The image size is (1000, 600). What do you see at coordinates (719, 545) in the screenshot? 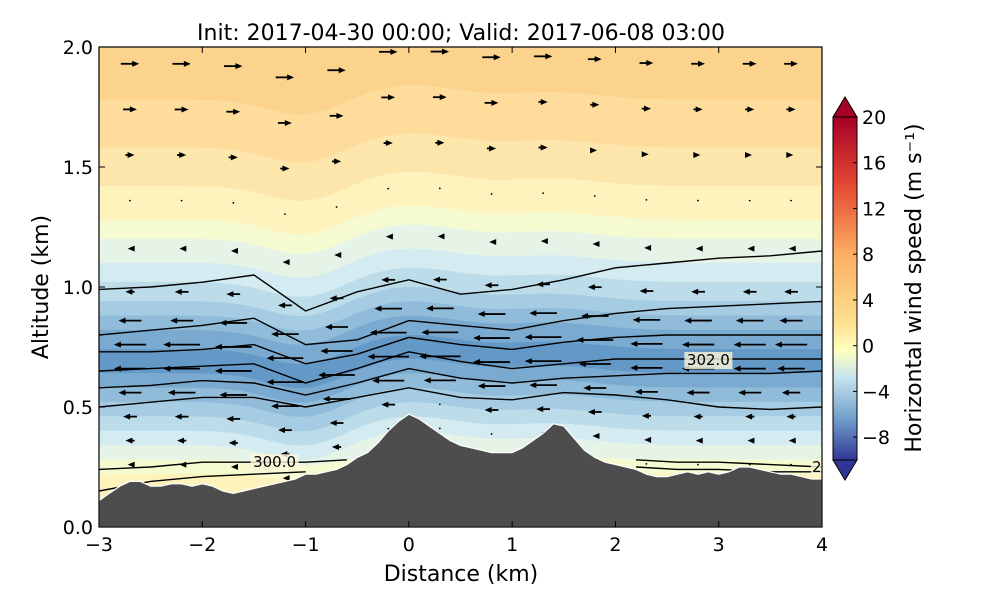
I see `x-tick-label: 3` at bounding box center [719, 545].